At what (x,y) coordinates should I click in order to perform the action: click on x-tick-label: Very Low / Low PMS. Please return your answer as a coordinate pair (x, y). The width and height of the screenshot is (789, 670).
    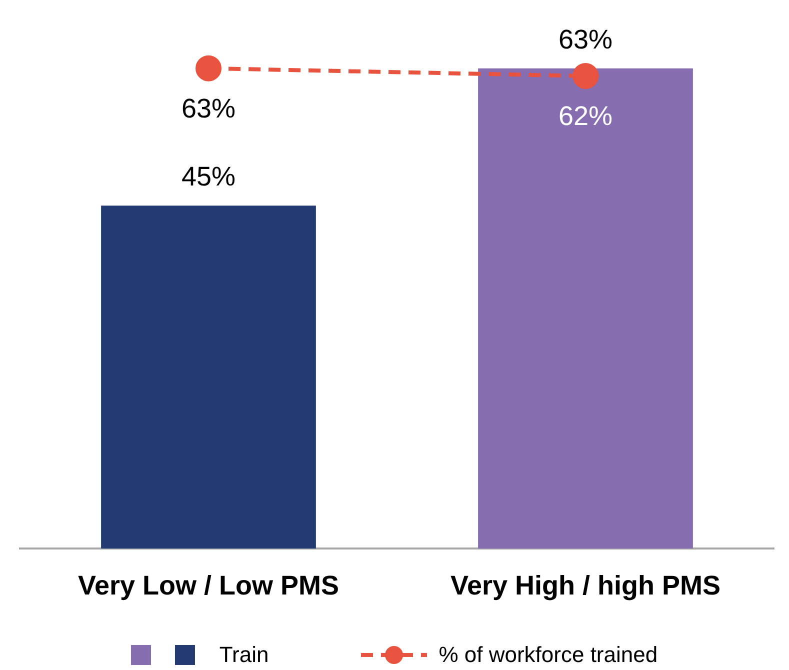
    Looking at the image, I should click on (209, 585).